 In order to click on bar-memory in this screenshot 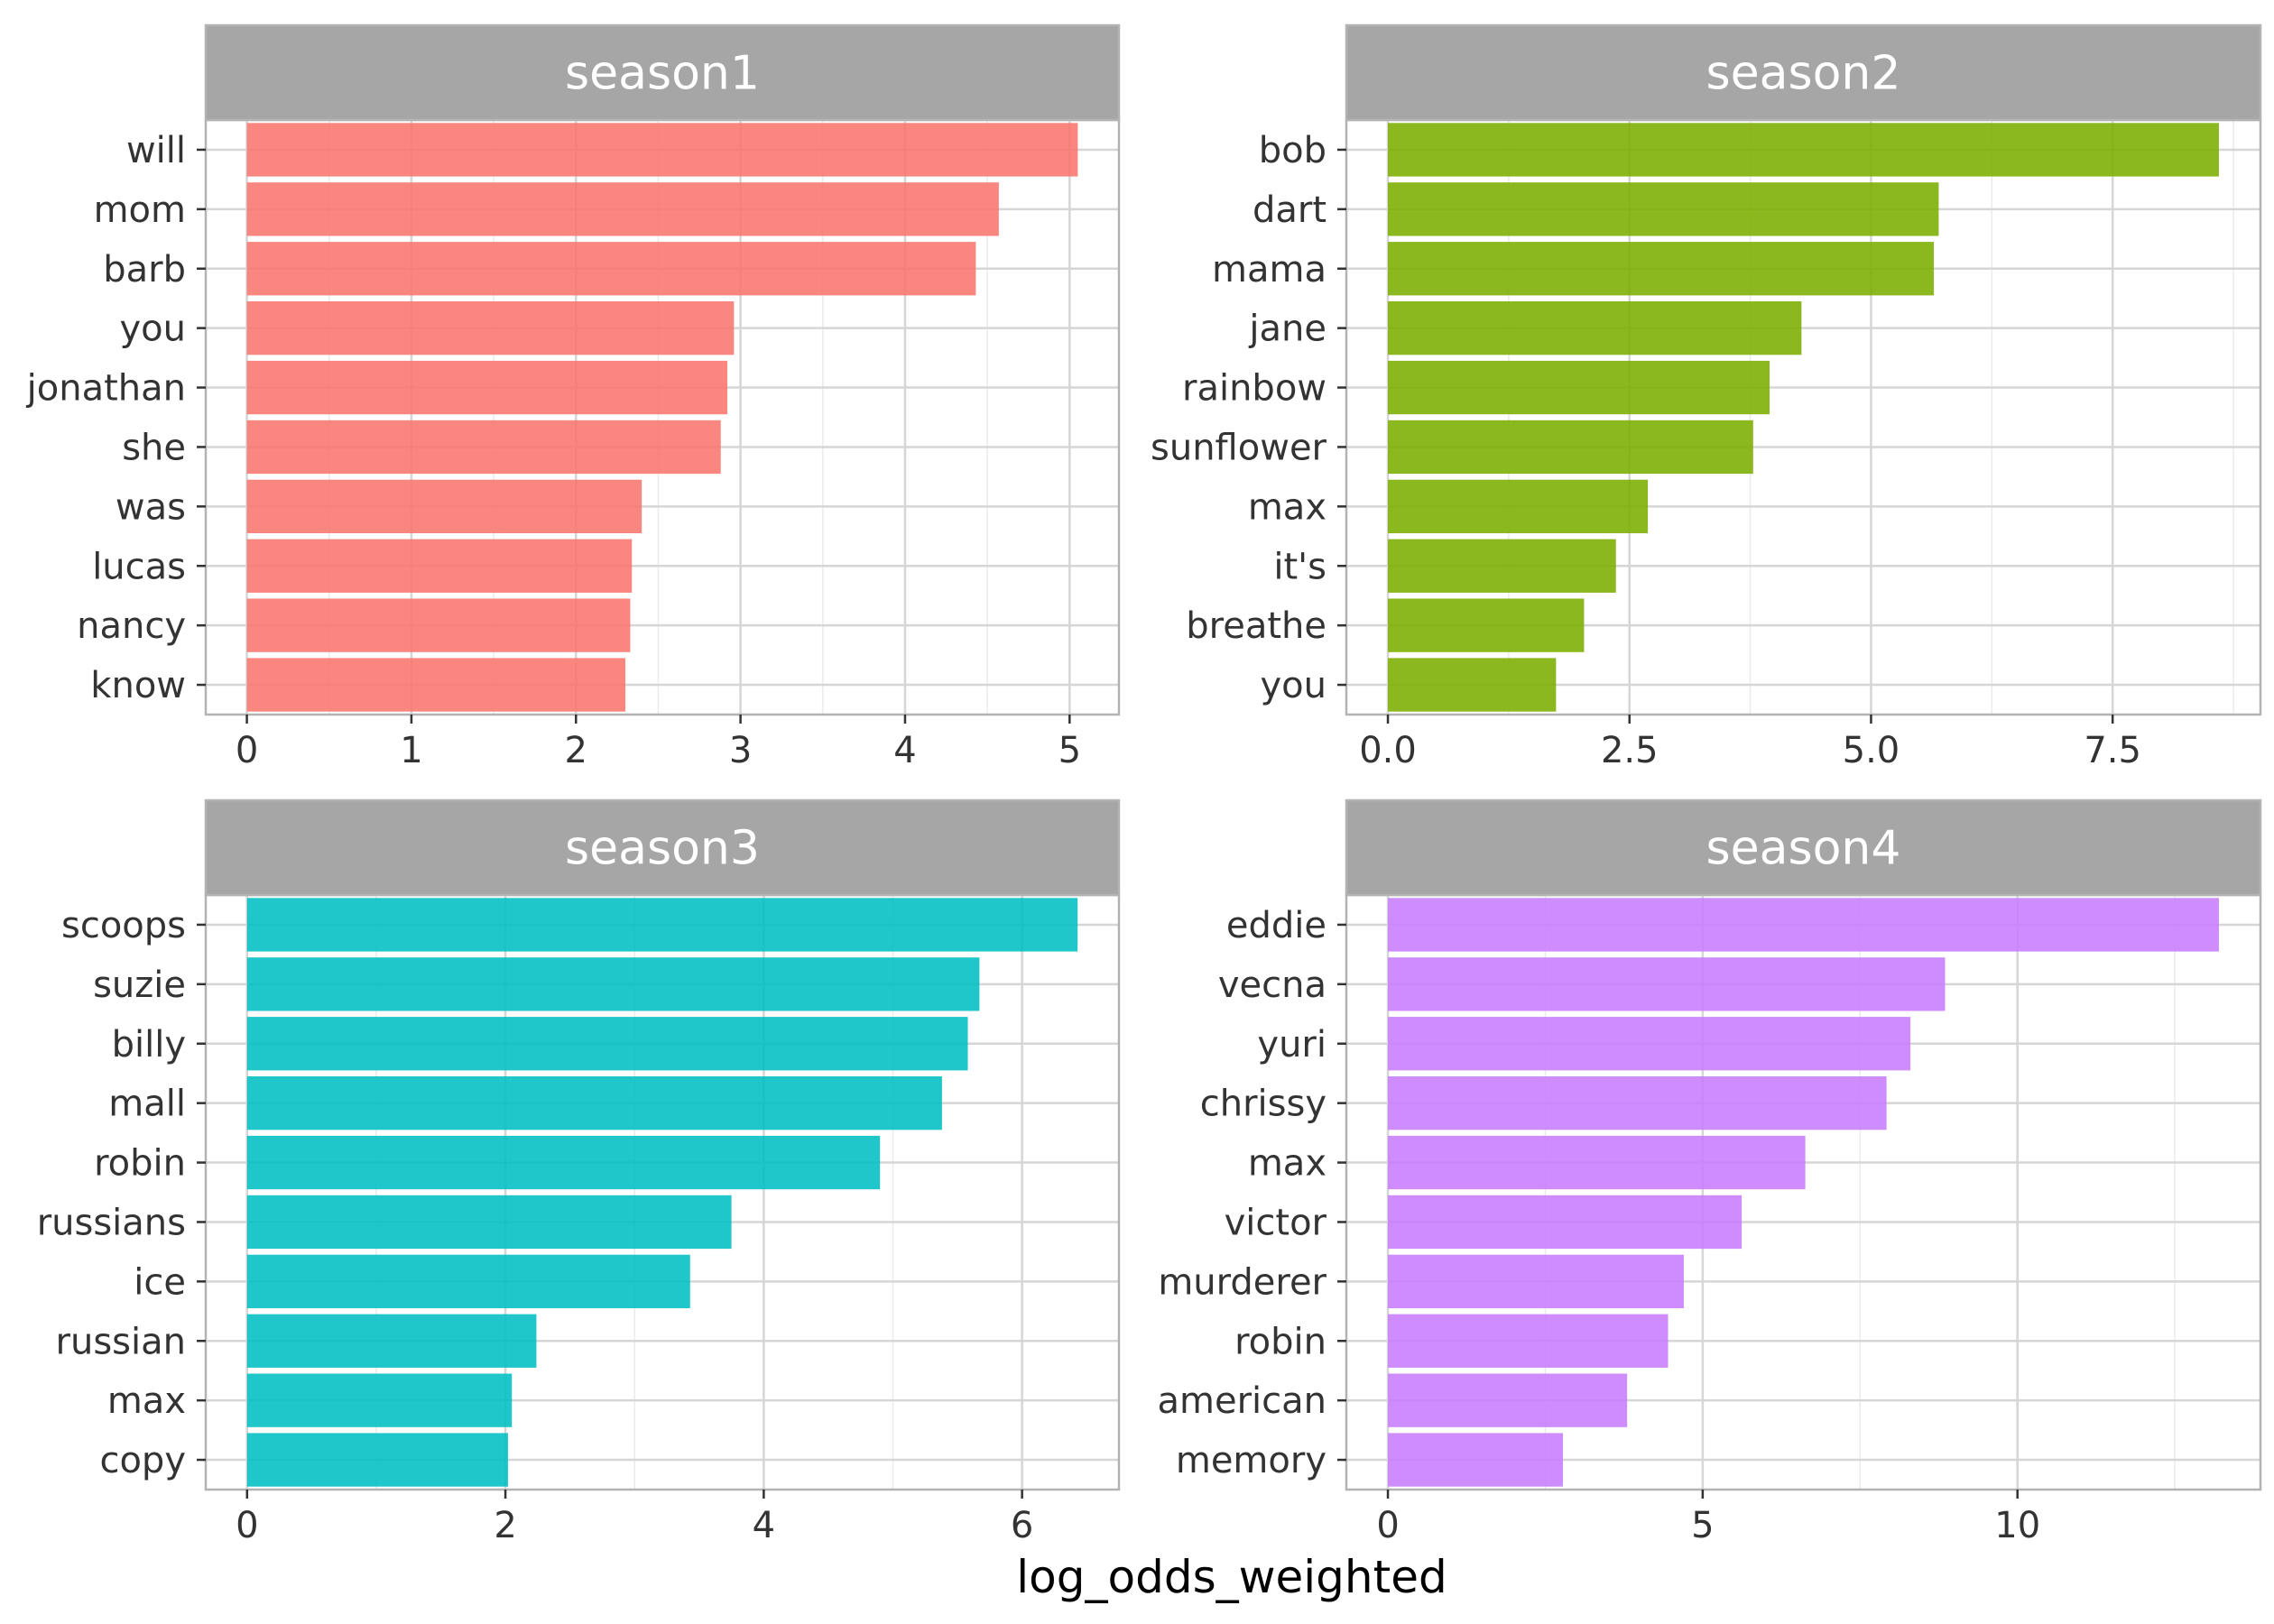, I will do `click(1476, 1460)`.